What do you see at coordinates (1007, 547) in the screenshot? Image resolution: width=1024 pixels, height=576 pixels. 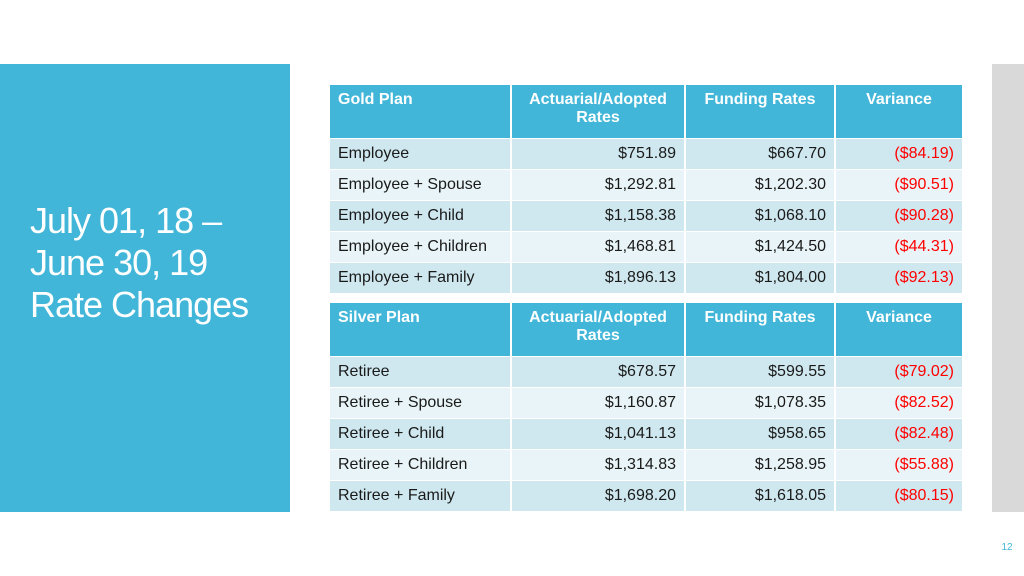 I see `page-number: 12` at bounding box center [1007, 547].